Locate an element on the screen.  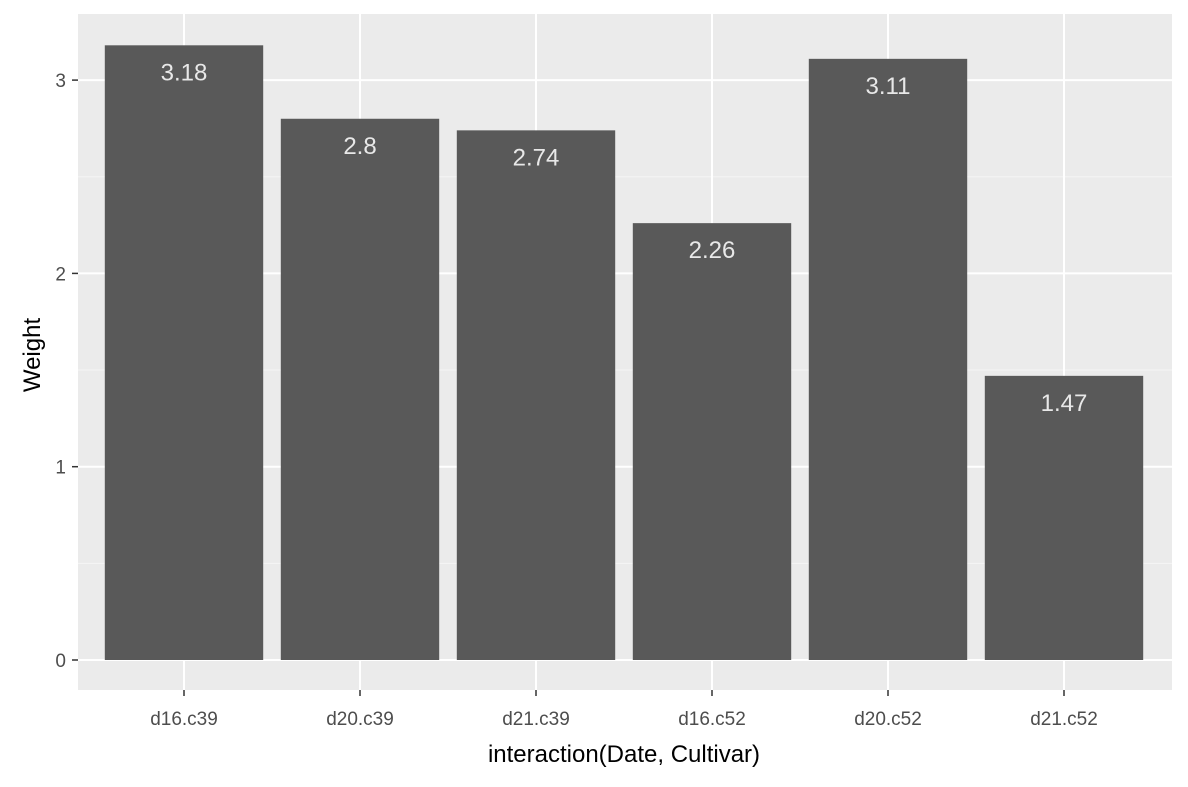
y-tick-label: 3 is located at coordinates (60, 81).